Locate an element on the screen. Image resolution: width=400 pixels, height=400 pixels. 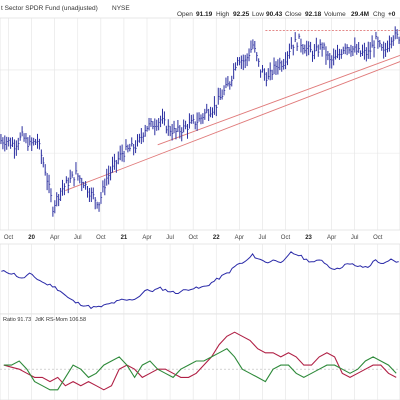
momentum-legend: JdK RS-Mom 106.58 is located at coordinates (60, 320).